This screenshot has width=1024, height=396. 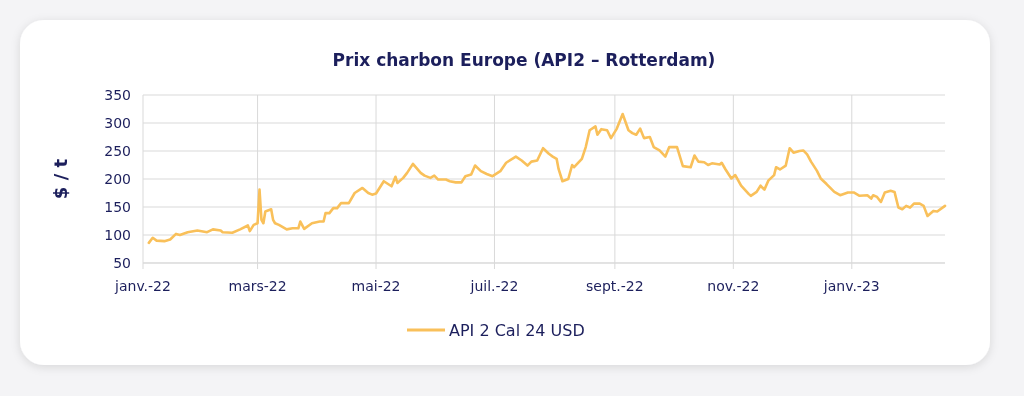 What do you see at coordinates (376, 286) in the screenshot?
I see `x-tick-label: mai-22` at bounding box center [376, 286].